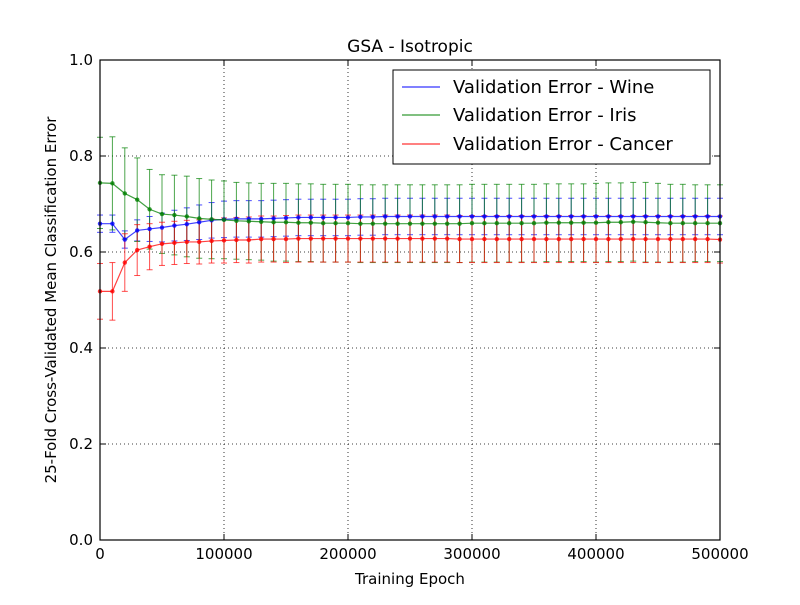 The height and width of the screenshot is (605, 800). What do you see at coordinates (719, 554) in the screenshot?
I see `x-tick-label: 500000` at bounding box center [719, 554].